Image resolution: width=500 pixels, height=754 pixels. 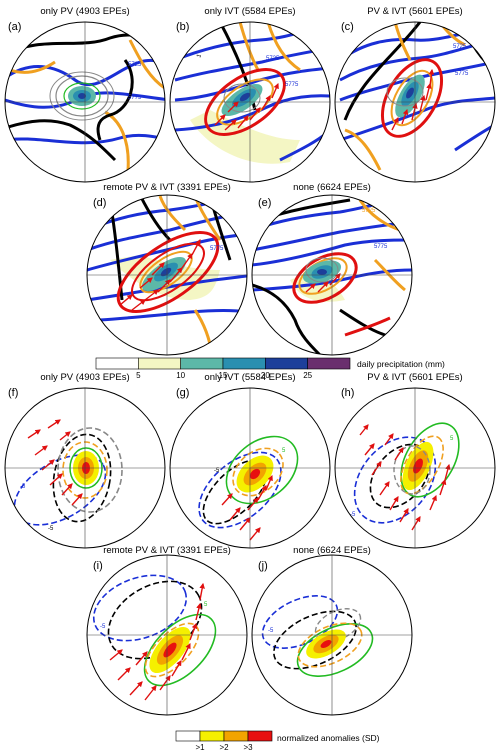 I want to click on panel-d-label: (d), so click(x=99, y=203).